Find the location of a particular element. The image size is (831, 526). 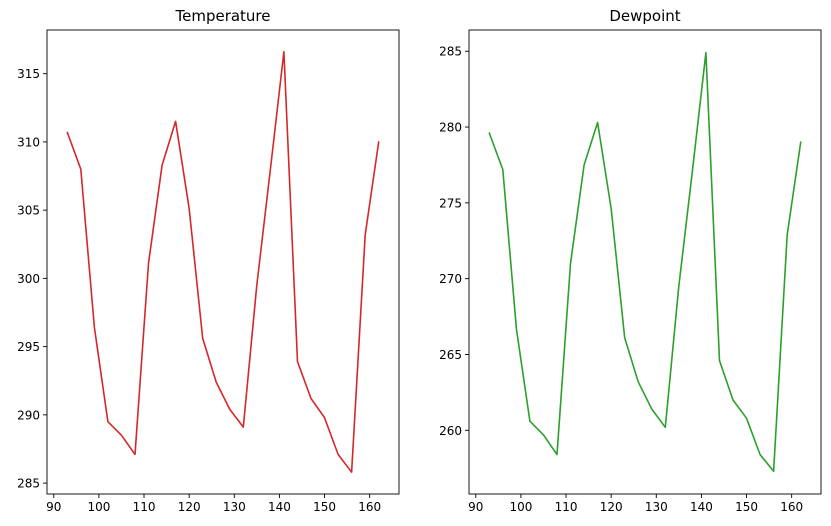

dewpoint-y-tick-label: 270 is located at coordinates (450, 279).